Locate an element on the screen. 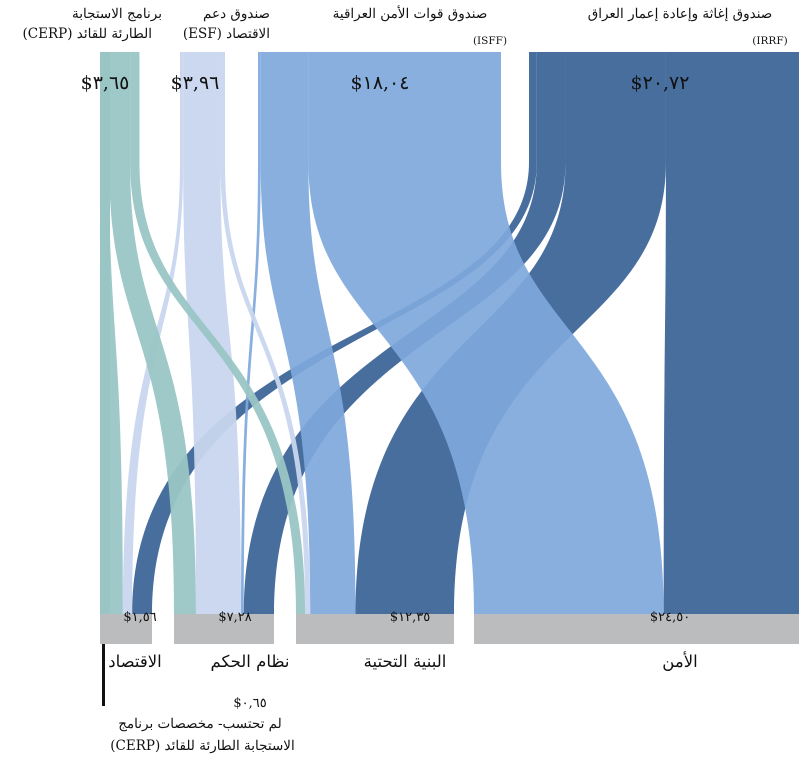 Image resolution: width=799 pixels, height=768 pixels. unallocated-value: $٠,٦٥ is located at coordinates (250, 703).